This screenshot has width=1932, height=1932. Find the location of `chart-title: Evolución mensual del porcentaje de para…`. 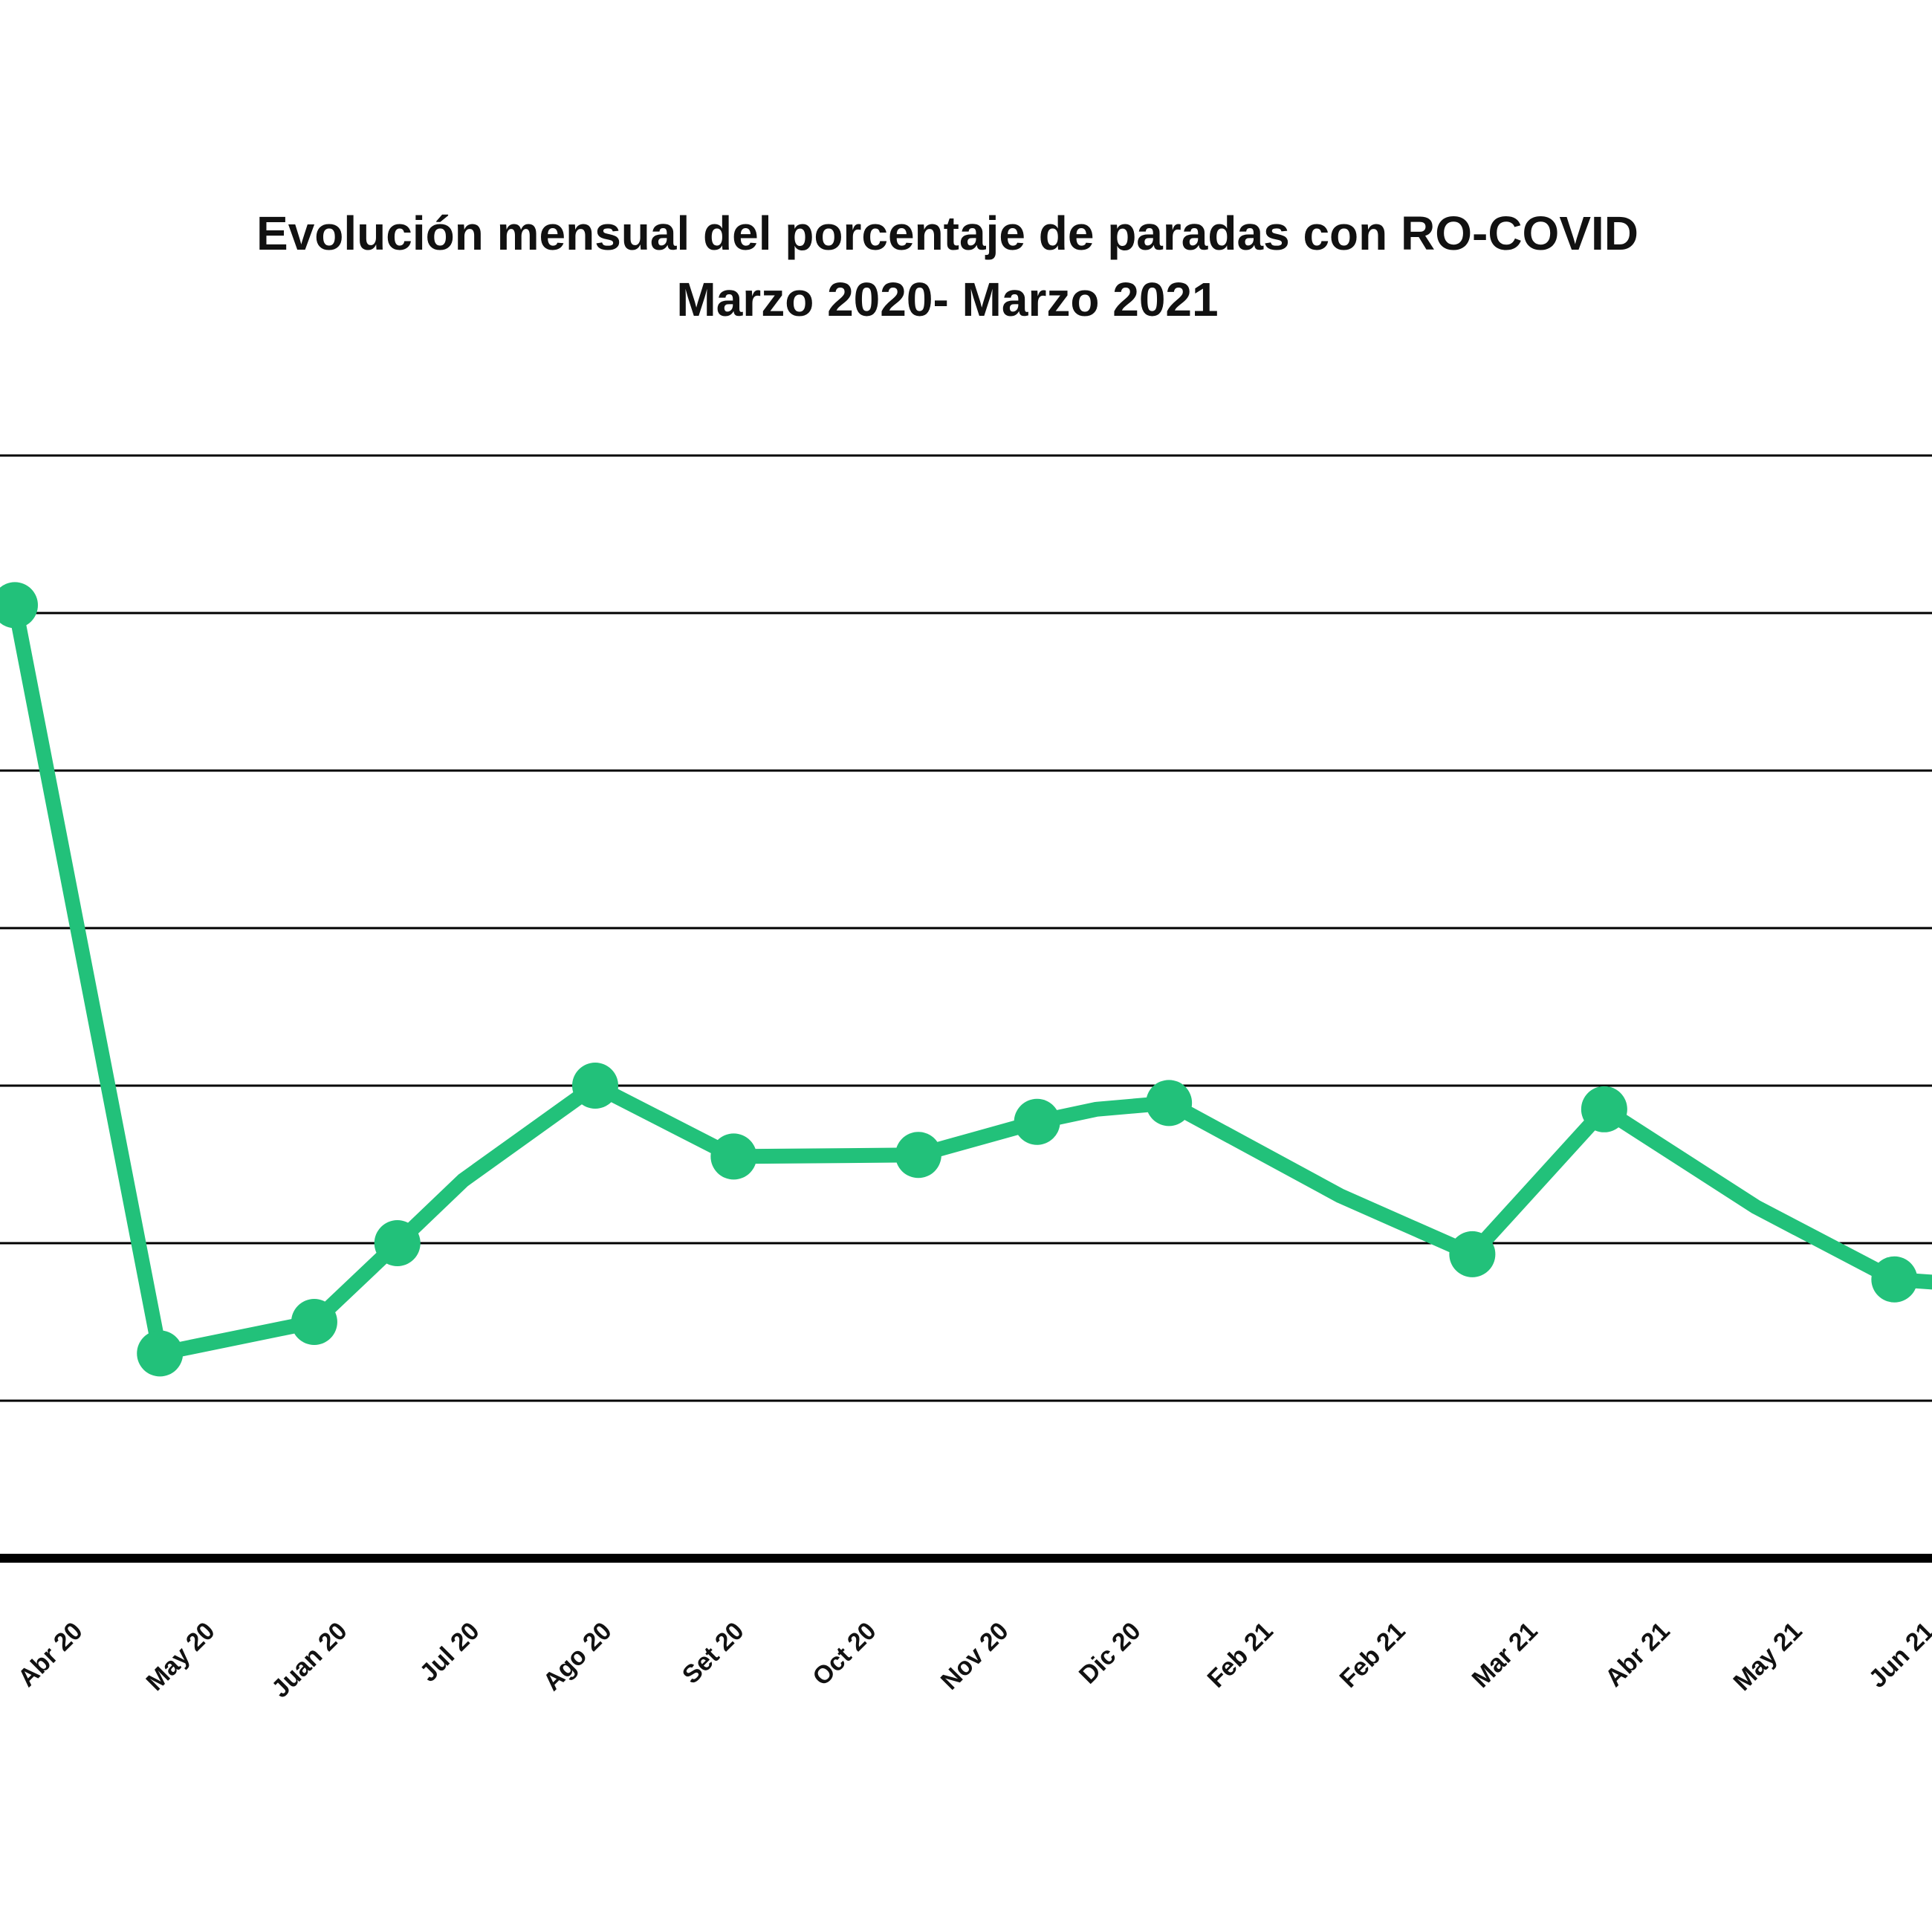

chart-title: Evolución mensual del porcentaje de para… is located at coordinates (947, 233).